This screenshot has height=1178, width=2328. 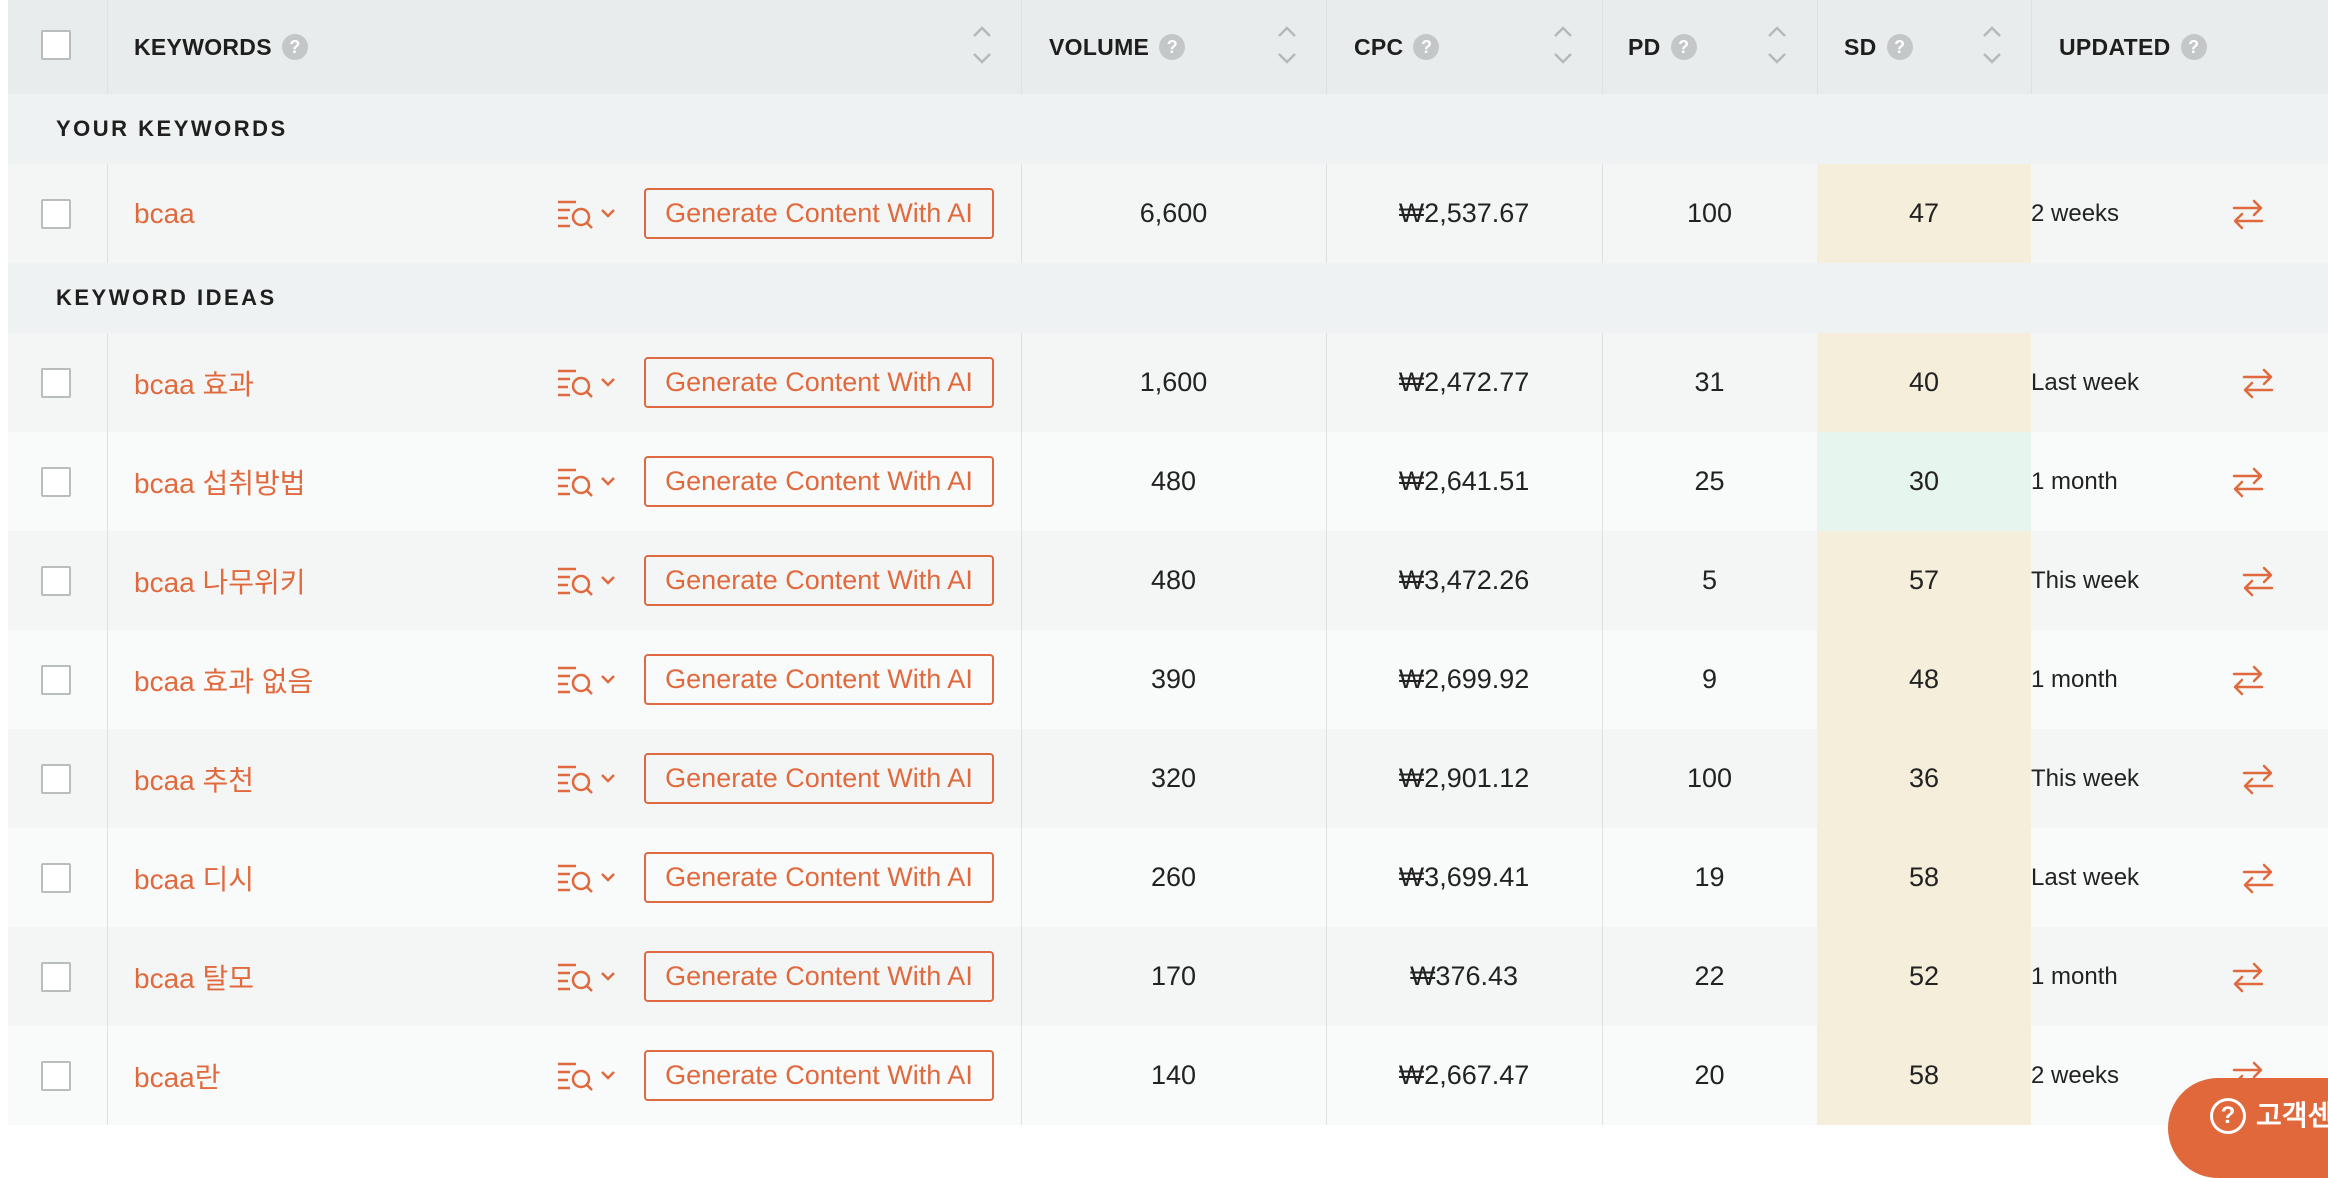 What do you see at coordinates (1924, 382) in the screenshot?
I see `sd-value: 40` at bounding box center [1924, 382].